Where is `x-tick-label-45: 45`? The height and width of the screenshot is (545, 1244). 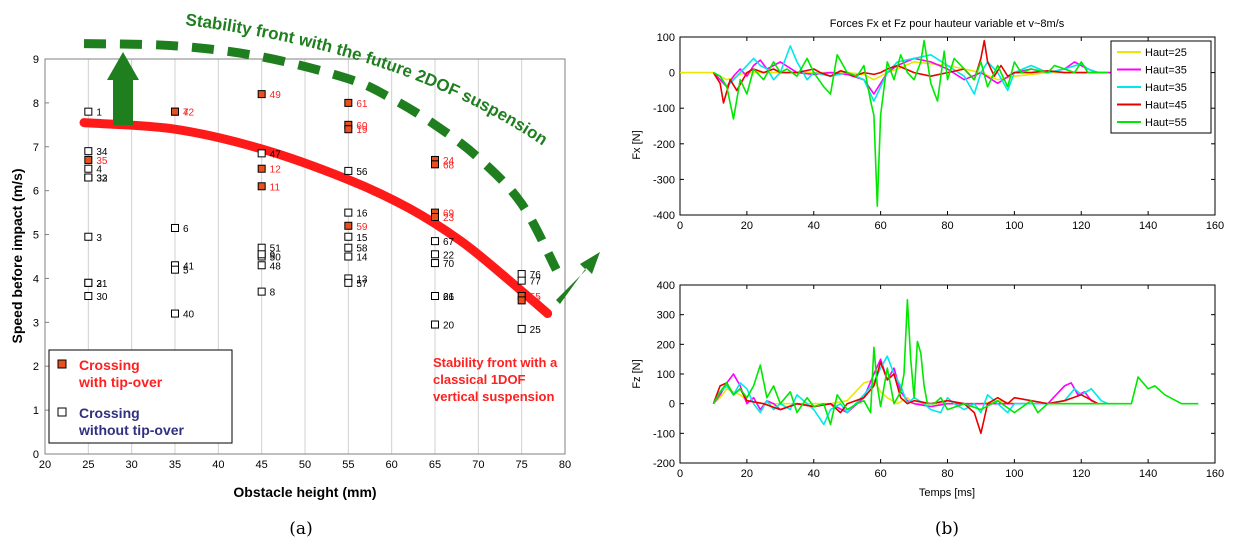 x-tick-label-45: 45 is located at coordinates (262, 465).